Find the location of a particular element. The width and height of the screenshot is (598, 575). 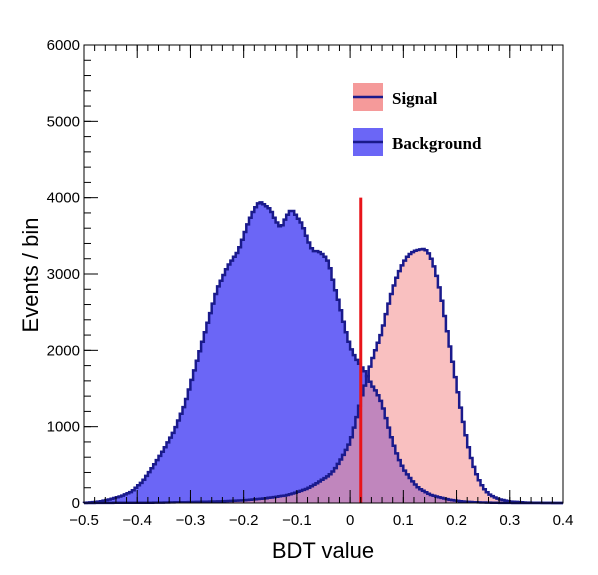

y-axis-tick-labels: 0 1000 2000 3000 4000 5000 6000 is located at coordinates (63, 274).